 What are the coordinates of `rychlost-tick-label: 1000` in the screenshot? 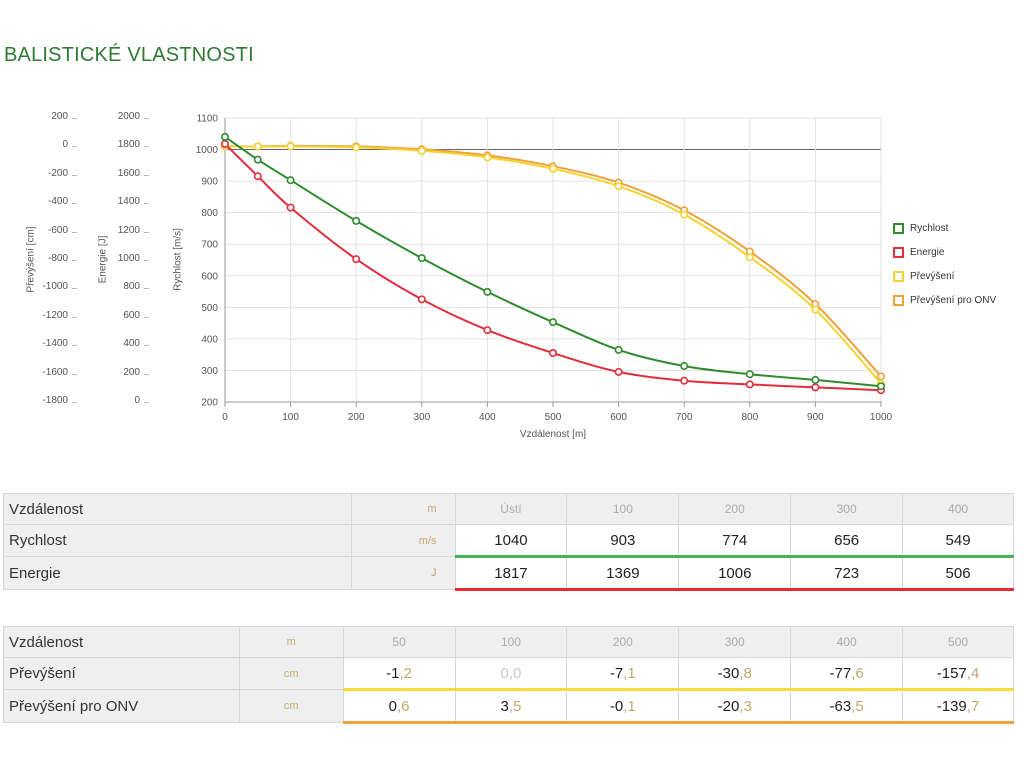 It's located at (207, 150).